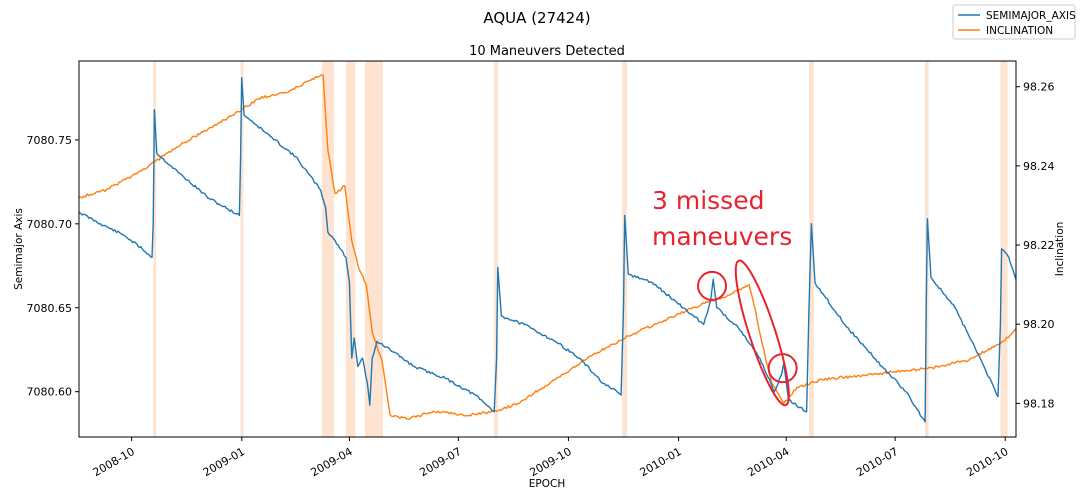 The height and width of the screenshot is (504, 1080). Describe the element at coordinates (987, 462) in the screenshot. I see `x-tick-label: 2010-10` at that location.